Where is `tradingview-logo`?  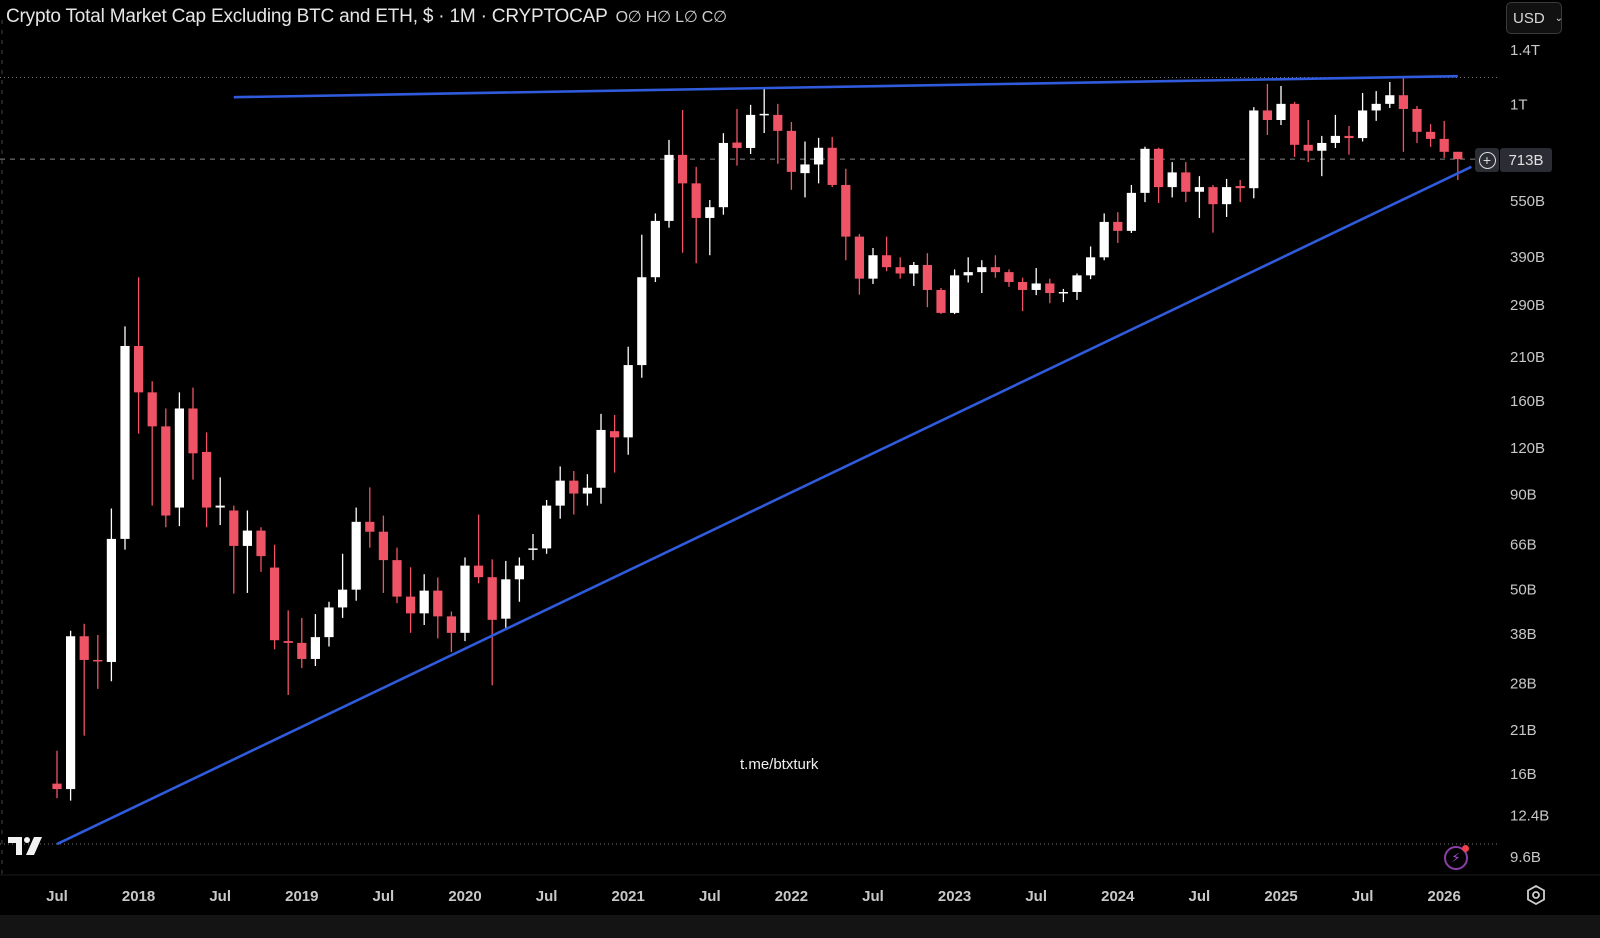 tradingview-logo is located at coordinates (26, 848).